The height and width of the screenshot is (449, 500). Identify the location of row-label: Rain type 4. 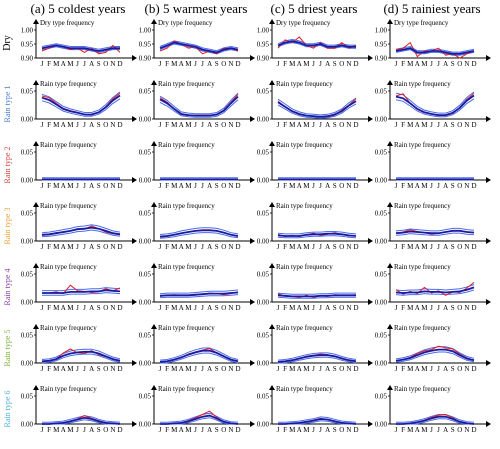
(7, 287).